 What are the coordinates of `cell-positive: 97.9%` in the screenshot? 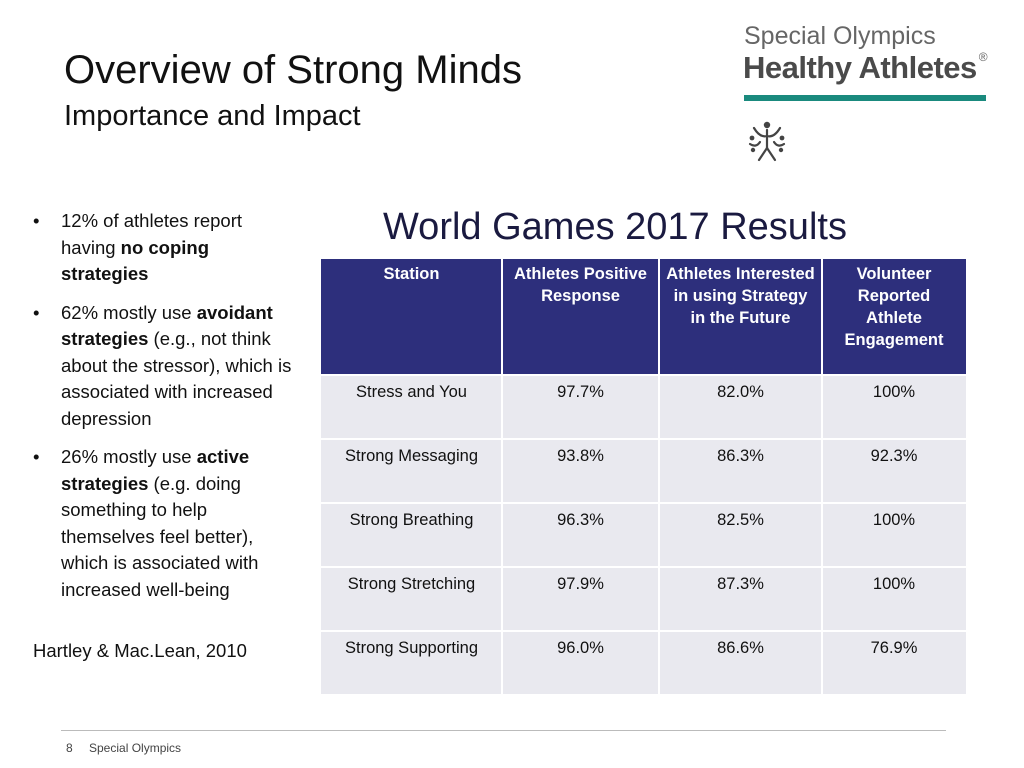 It's located at (580, 584).